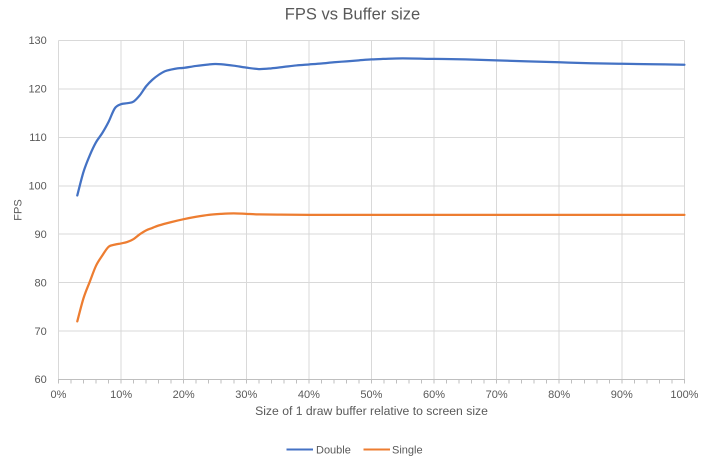  I want to click on svg-text: 60, so click(41, 380).